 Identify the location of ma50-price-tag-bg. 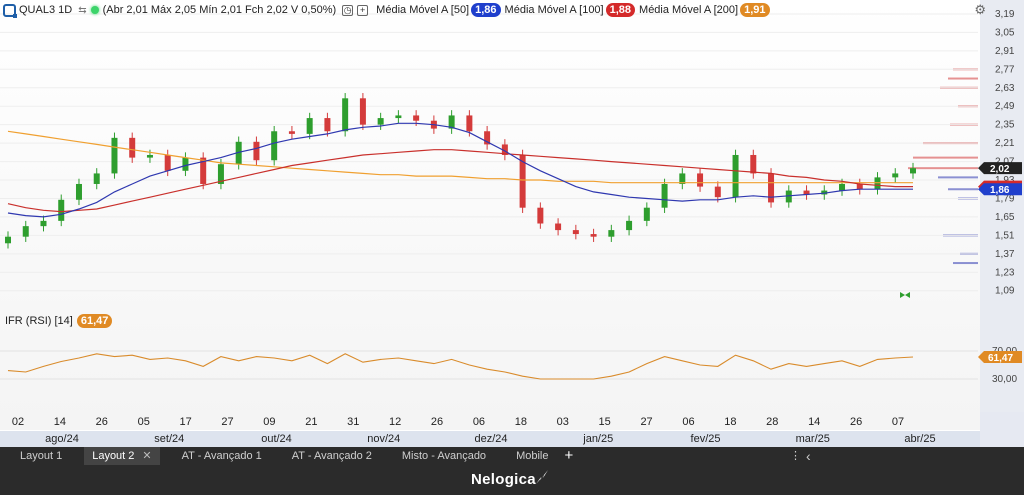
(1000, 189).